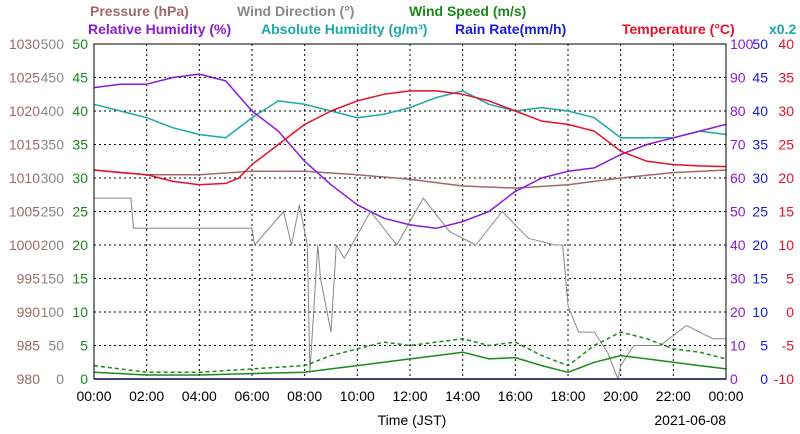  I want to click on relative-humidity-tick-label: 40, so click(738, 245).